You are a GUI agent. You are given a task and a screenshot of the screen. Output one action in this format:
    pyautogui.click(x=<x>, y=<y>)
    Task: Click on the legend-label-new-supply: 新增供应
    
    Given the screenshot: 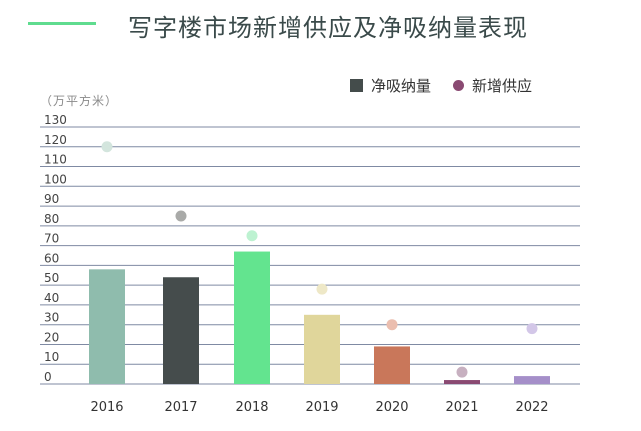 What is the action you would take?
    pyautogui.click(x=502, y=86)
    